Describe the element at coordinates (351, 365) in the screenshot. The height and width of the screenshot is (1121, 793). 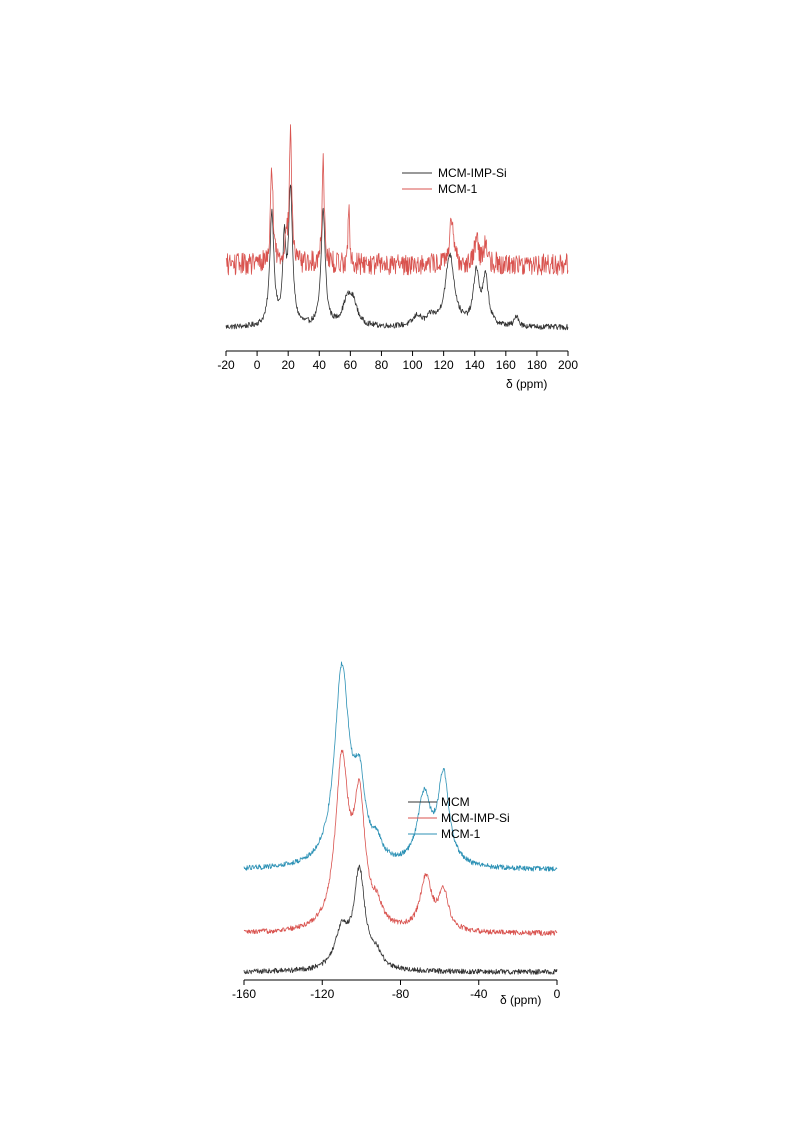
I see `x-tick-label: 60` at that location.